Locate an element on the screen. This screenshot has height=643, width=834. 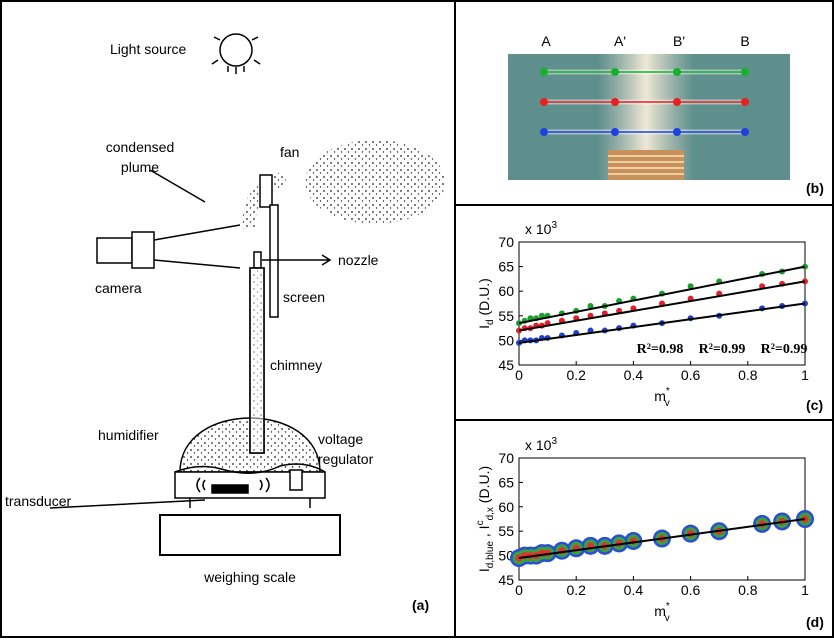
label: condensed is located at coordinates (140, 147).